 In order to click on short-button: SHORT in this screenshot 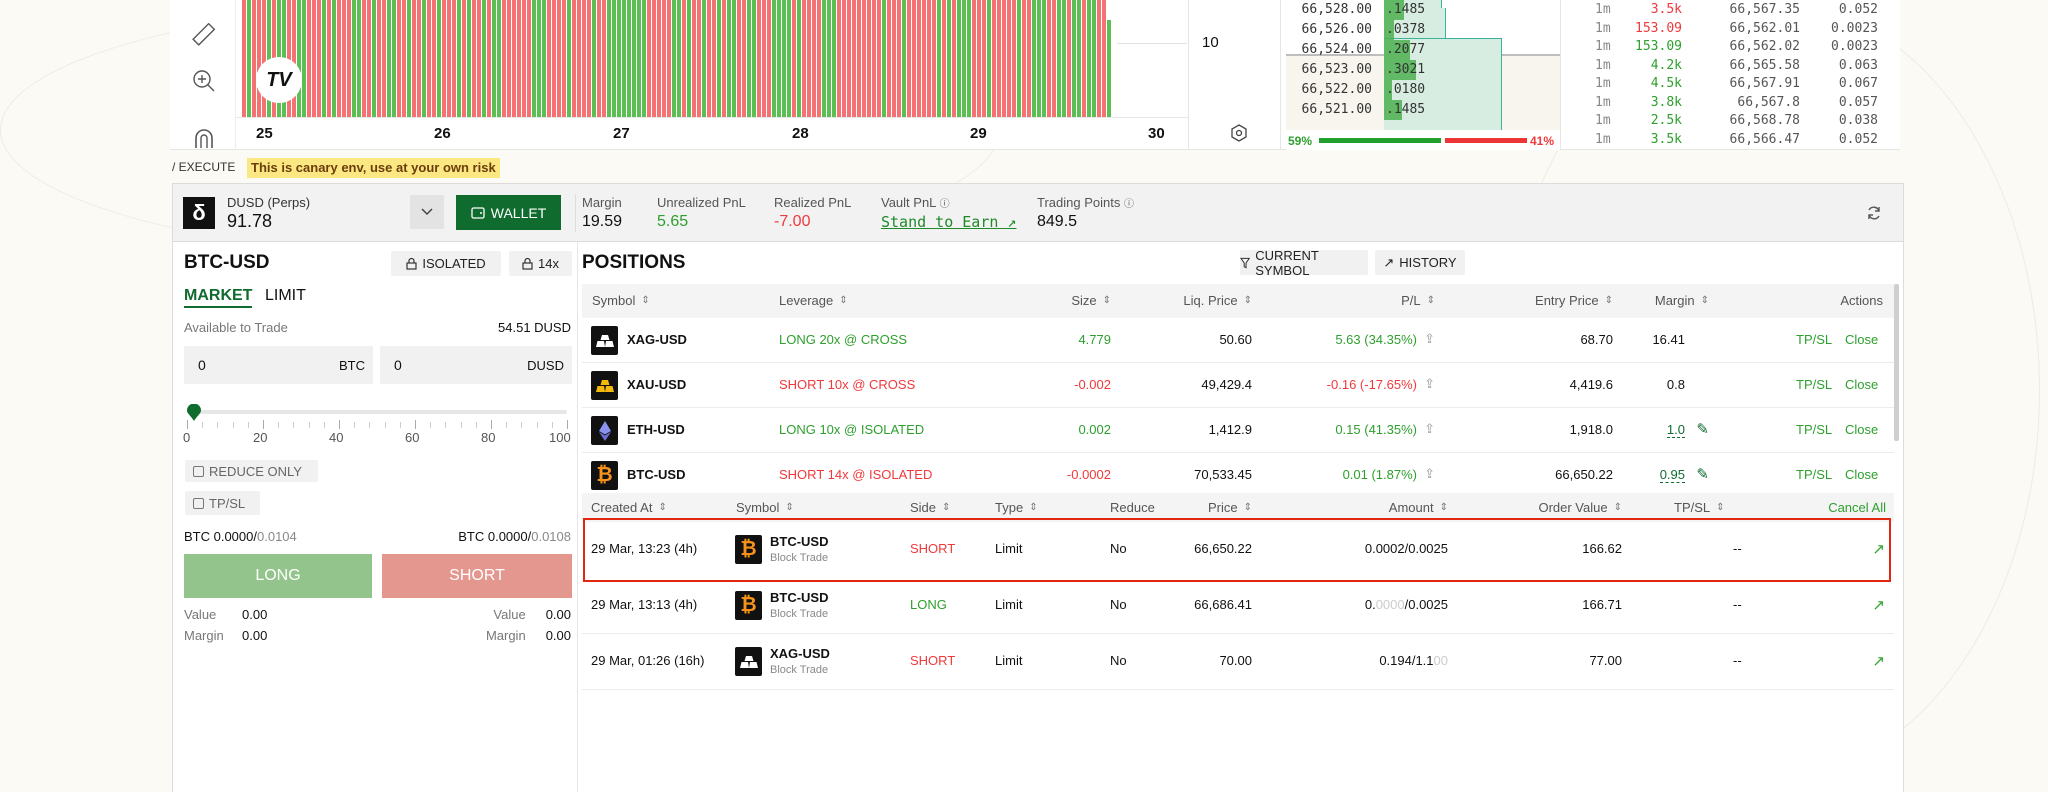, I will do `click(477, 576)`.